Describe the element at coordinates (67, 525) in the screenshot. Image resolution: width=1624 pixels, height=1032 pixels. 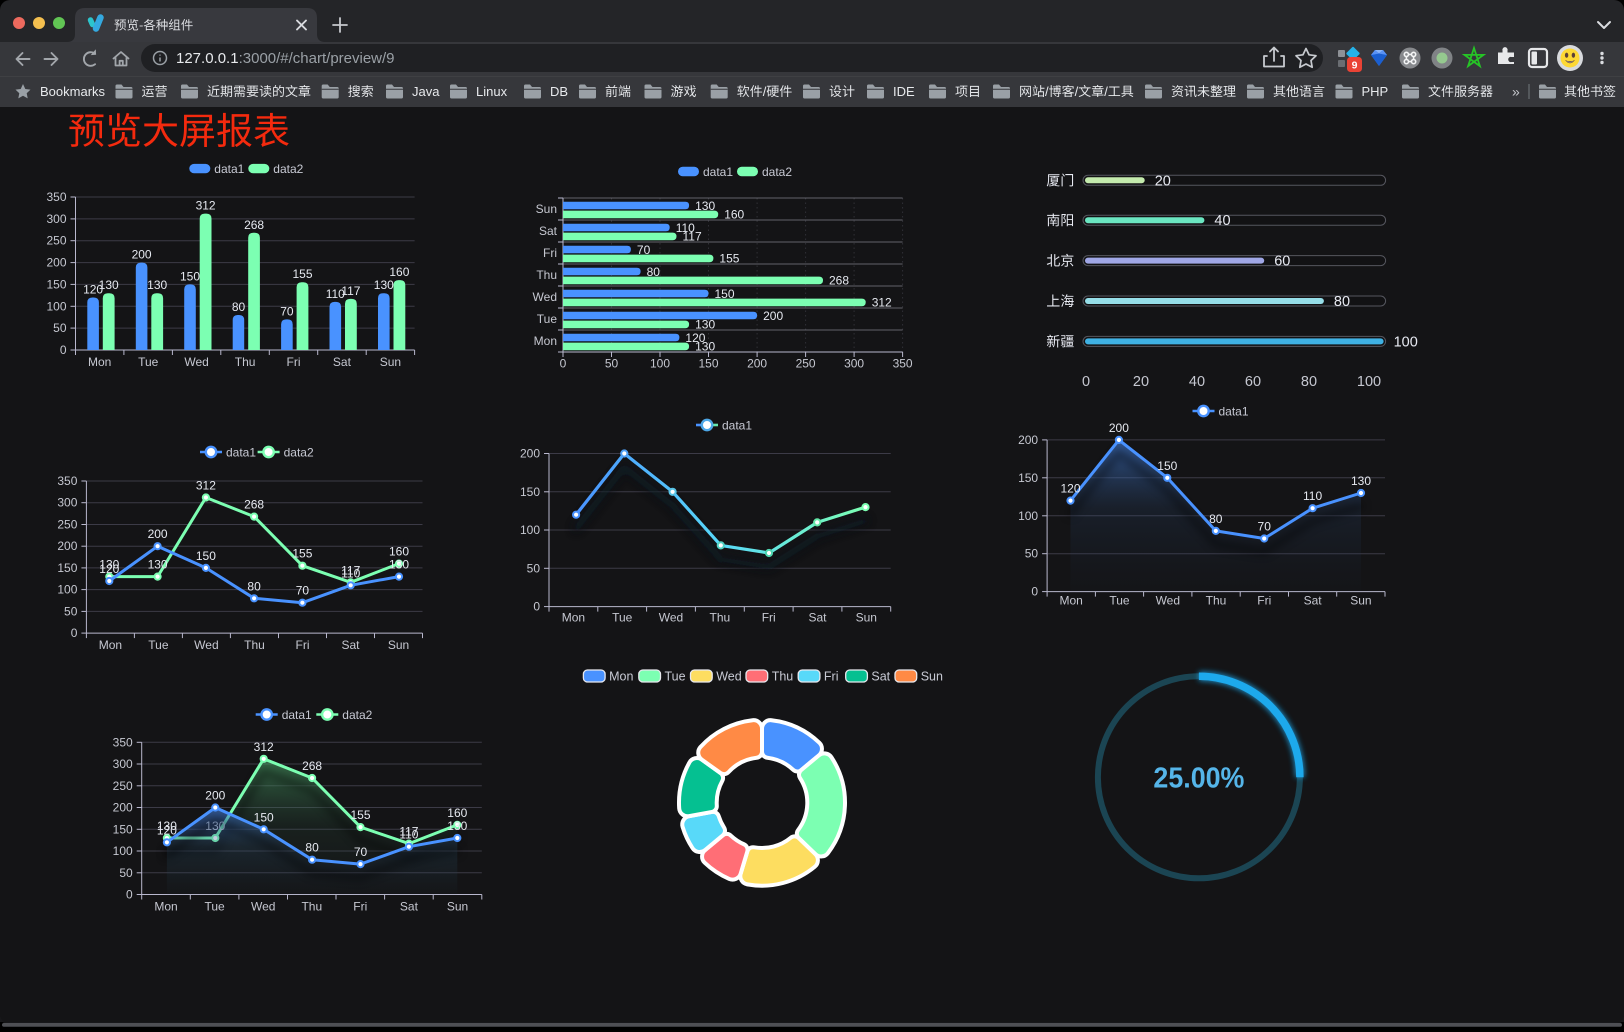
I see `svg-text: 250` at that location.